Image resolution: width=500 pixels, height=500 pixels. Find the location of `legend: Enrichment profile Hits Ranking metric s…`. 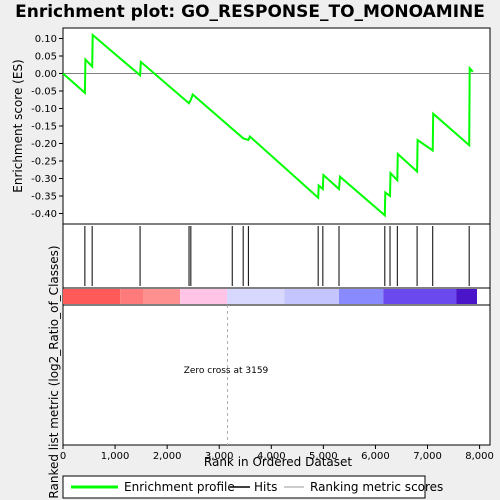

legend: Enrichment profile Hits Ranking metric s… is located at coordinates (252, 487).